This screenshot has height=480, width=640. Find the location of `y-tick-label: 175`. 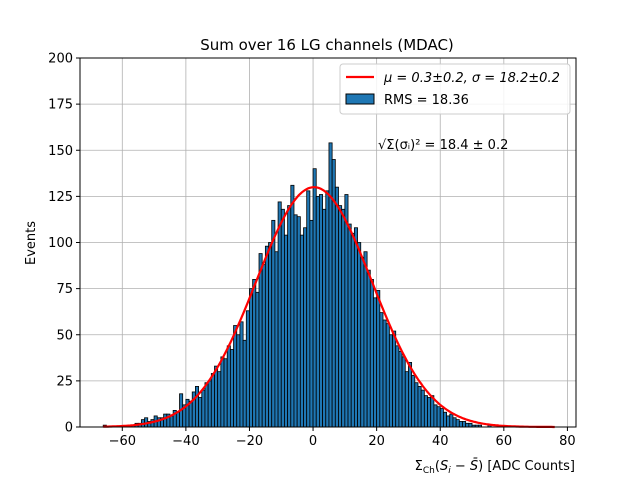

y-tick-label: 175 is located at coordinates (60, 105).